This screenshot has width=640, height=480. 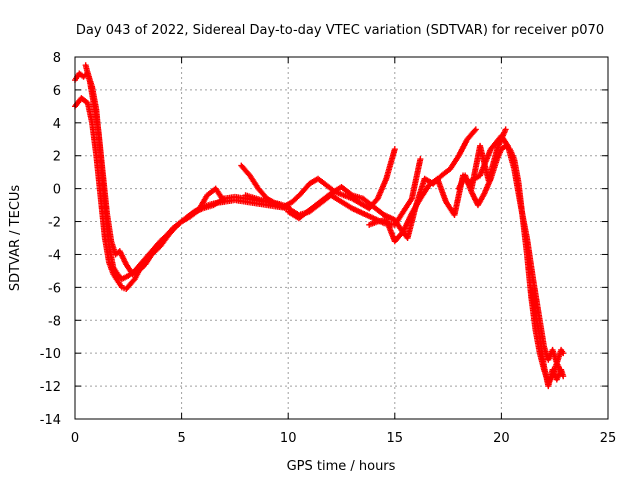 What do you see at coordinates (57, 91) in the screenshot?
I see `y-tick-label: 6` at bounding box center [57, 91].